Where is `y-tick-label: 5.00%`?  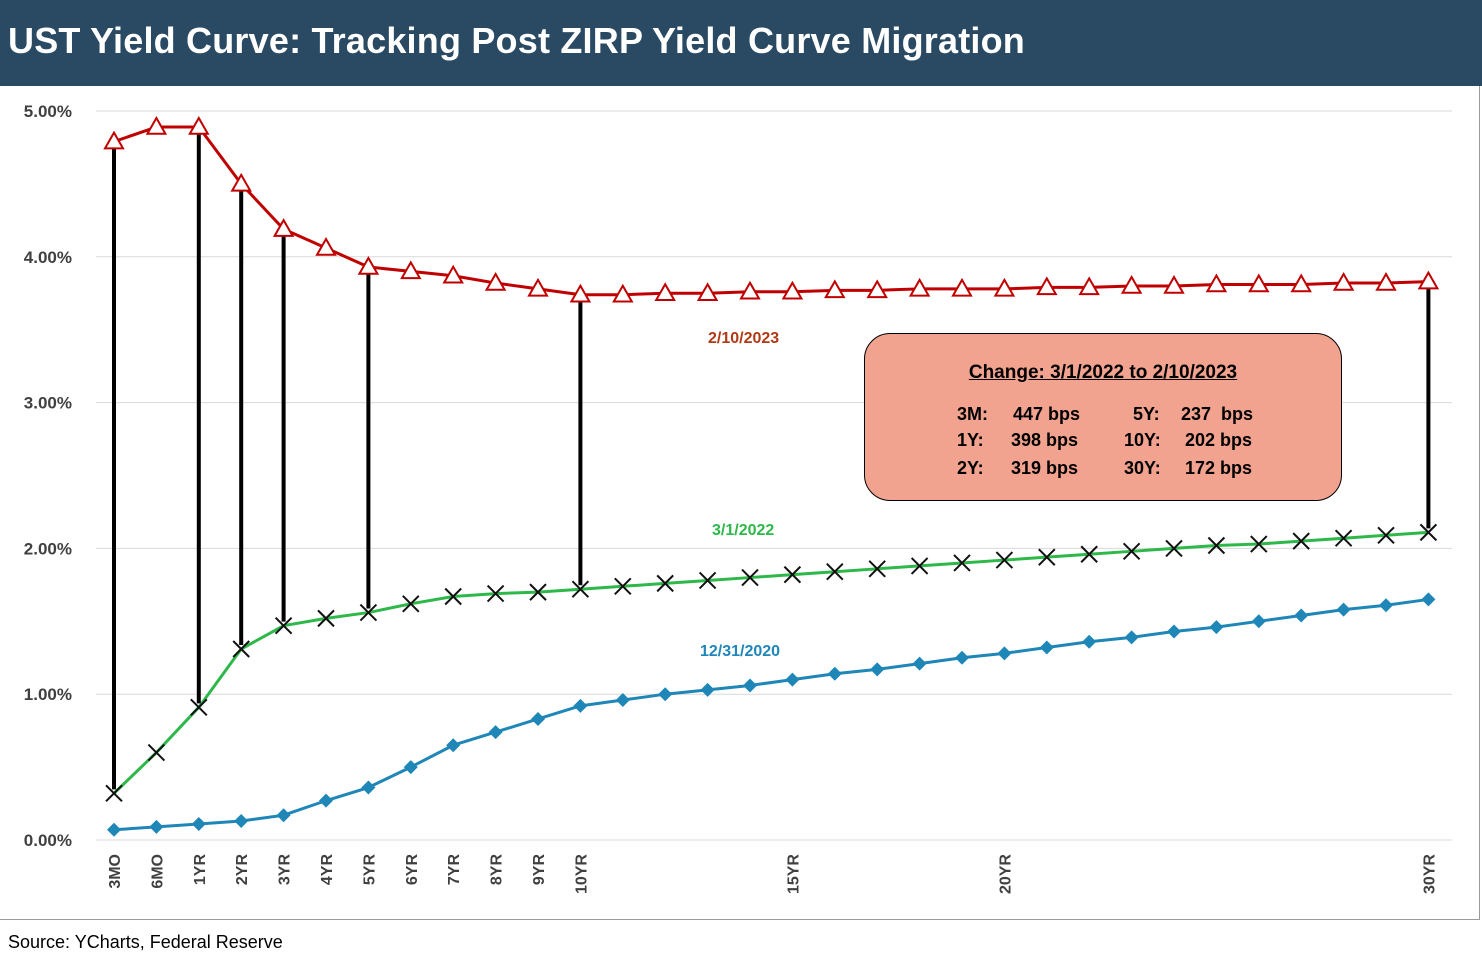
y-tick-label: 5.00% is located at coordinates (48, 111).